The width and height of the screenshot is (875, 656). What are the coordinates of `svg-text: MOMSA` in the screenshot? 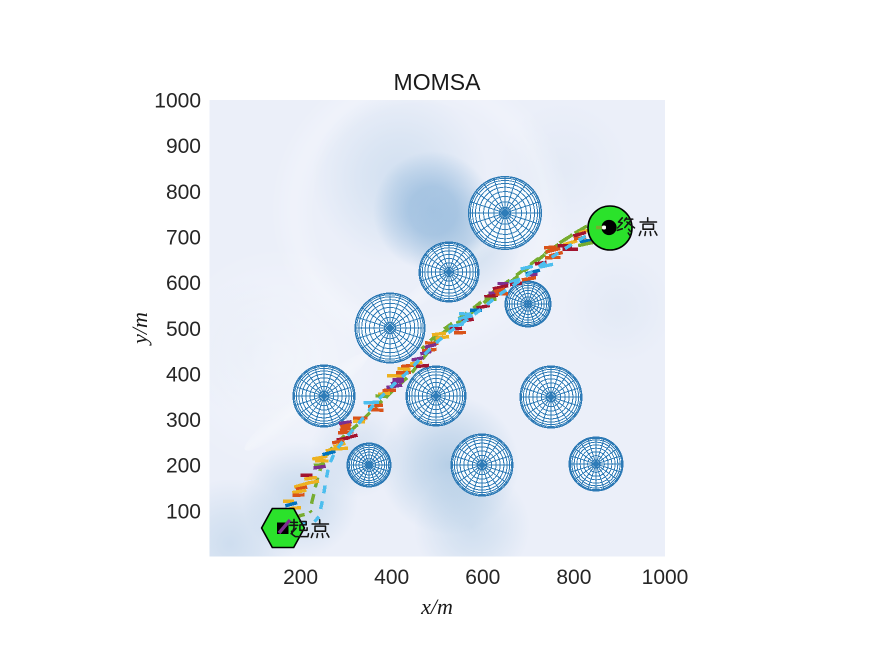 It's located at (438, 82).